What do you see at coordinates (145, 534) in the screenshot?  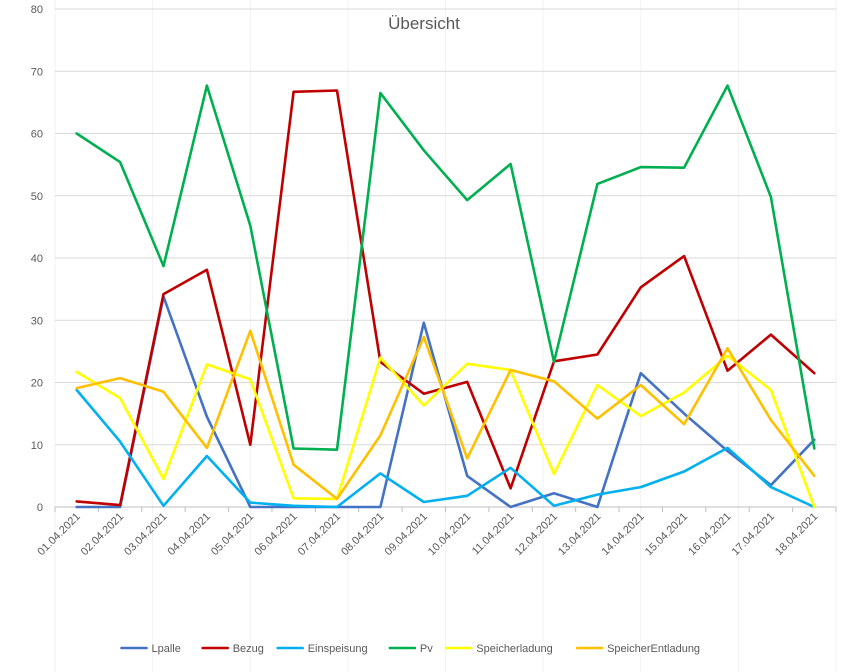 I see `x-tick-label: 03.04.2021` at bounding box center [145, 534].